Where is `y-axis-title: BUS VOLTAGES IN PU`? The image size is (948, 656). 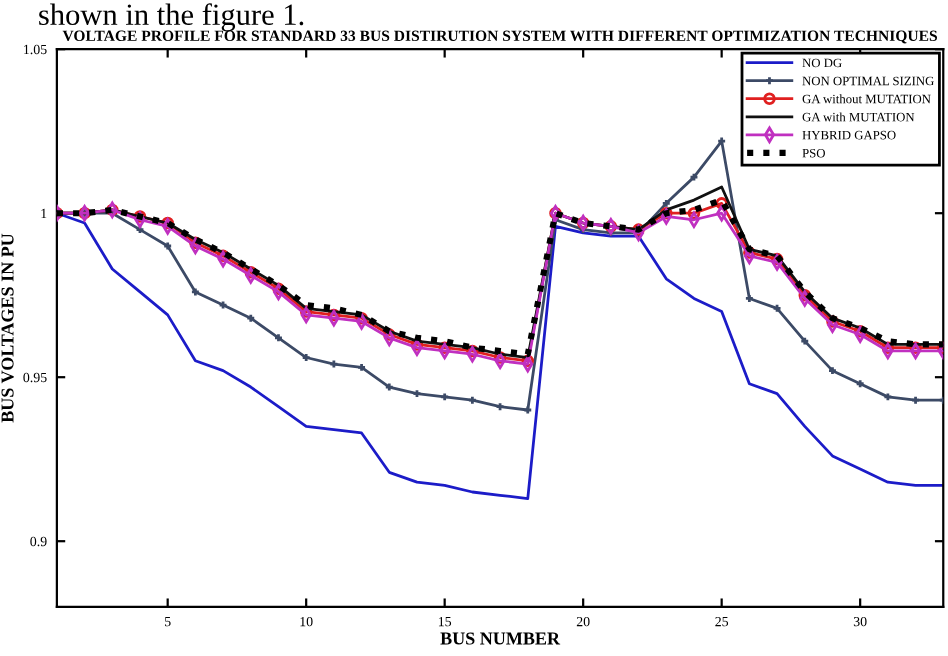
y-axis-title: BUS VOLTAGES IN PU is located at coordinates (7, 328).